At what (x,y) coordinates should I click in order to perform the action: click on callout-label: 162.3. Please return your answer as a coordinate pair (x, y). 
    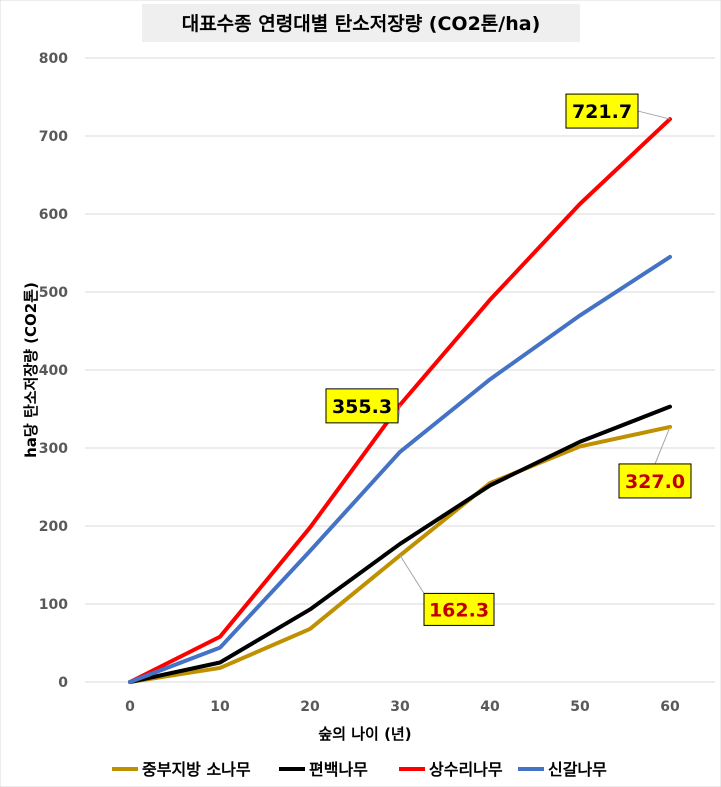
    Looking at the image, I should click on (459, 610).